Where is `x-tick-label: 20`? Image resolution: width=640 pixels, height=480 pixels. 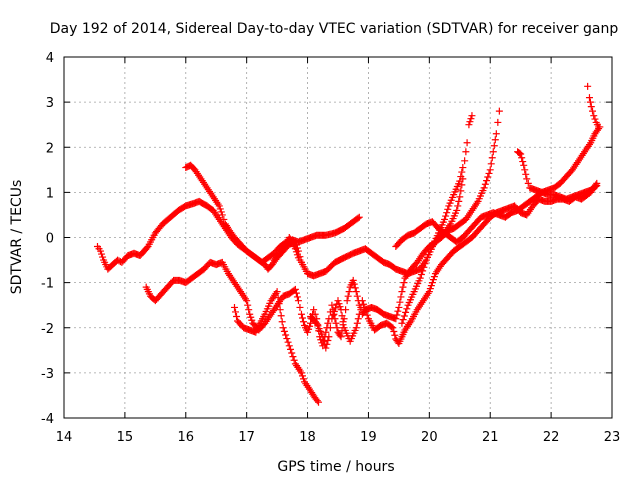
x-tick-label: 20 is located at coordinates (429, 437).